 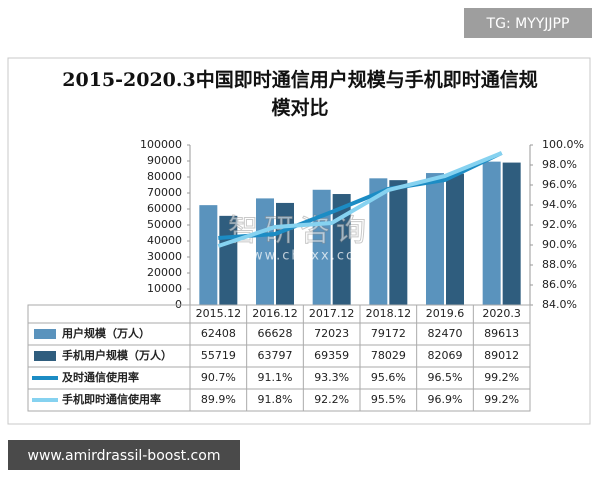 What do you see at coordinates (388, 355) in the screenshot?
I see `table-cell: 78029` at bounding box center [388, 355].